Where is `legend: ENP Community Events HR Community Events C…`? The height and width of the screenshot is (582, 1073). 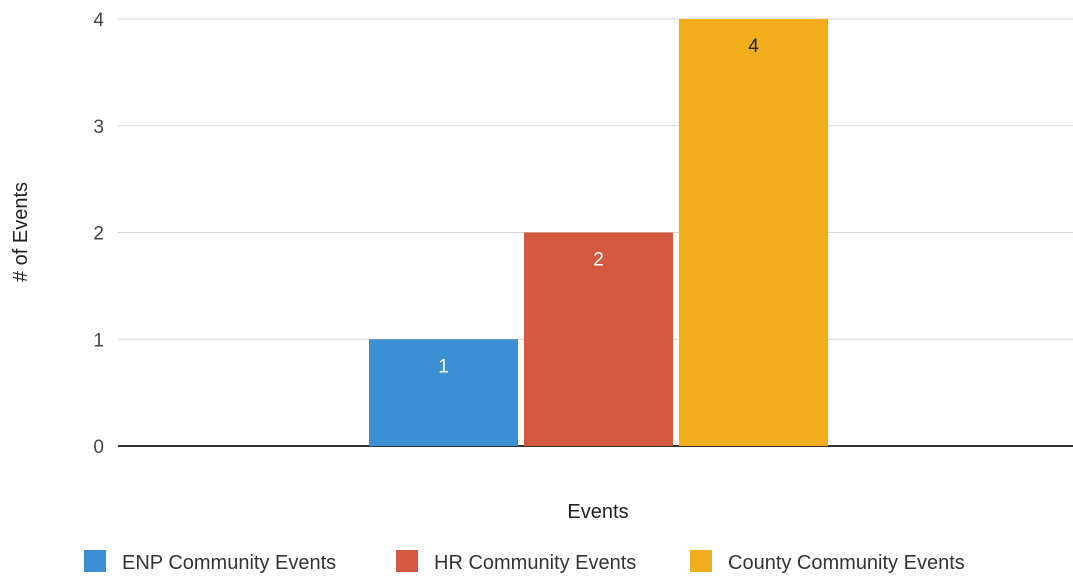 legend: ENP Community Events HR Community Events C… is located at coordinates (524, 562).